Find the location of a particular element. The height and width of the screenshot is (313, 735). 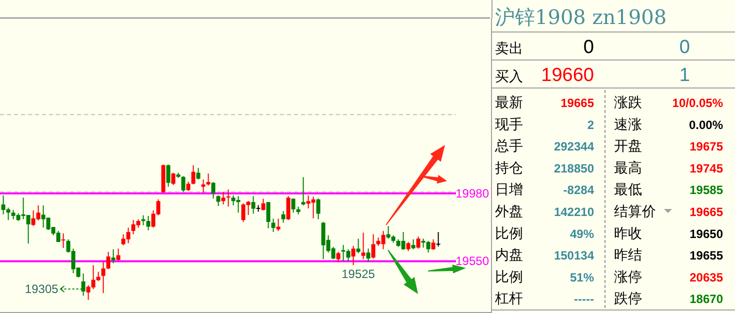

text: 19585 is located at coordinates (707, 190).